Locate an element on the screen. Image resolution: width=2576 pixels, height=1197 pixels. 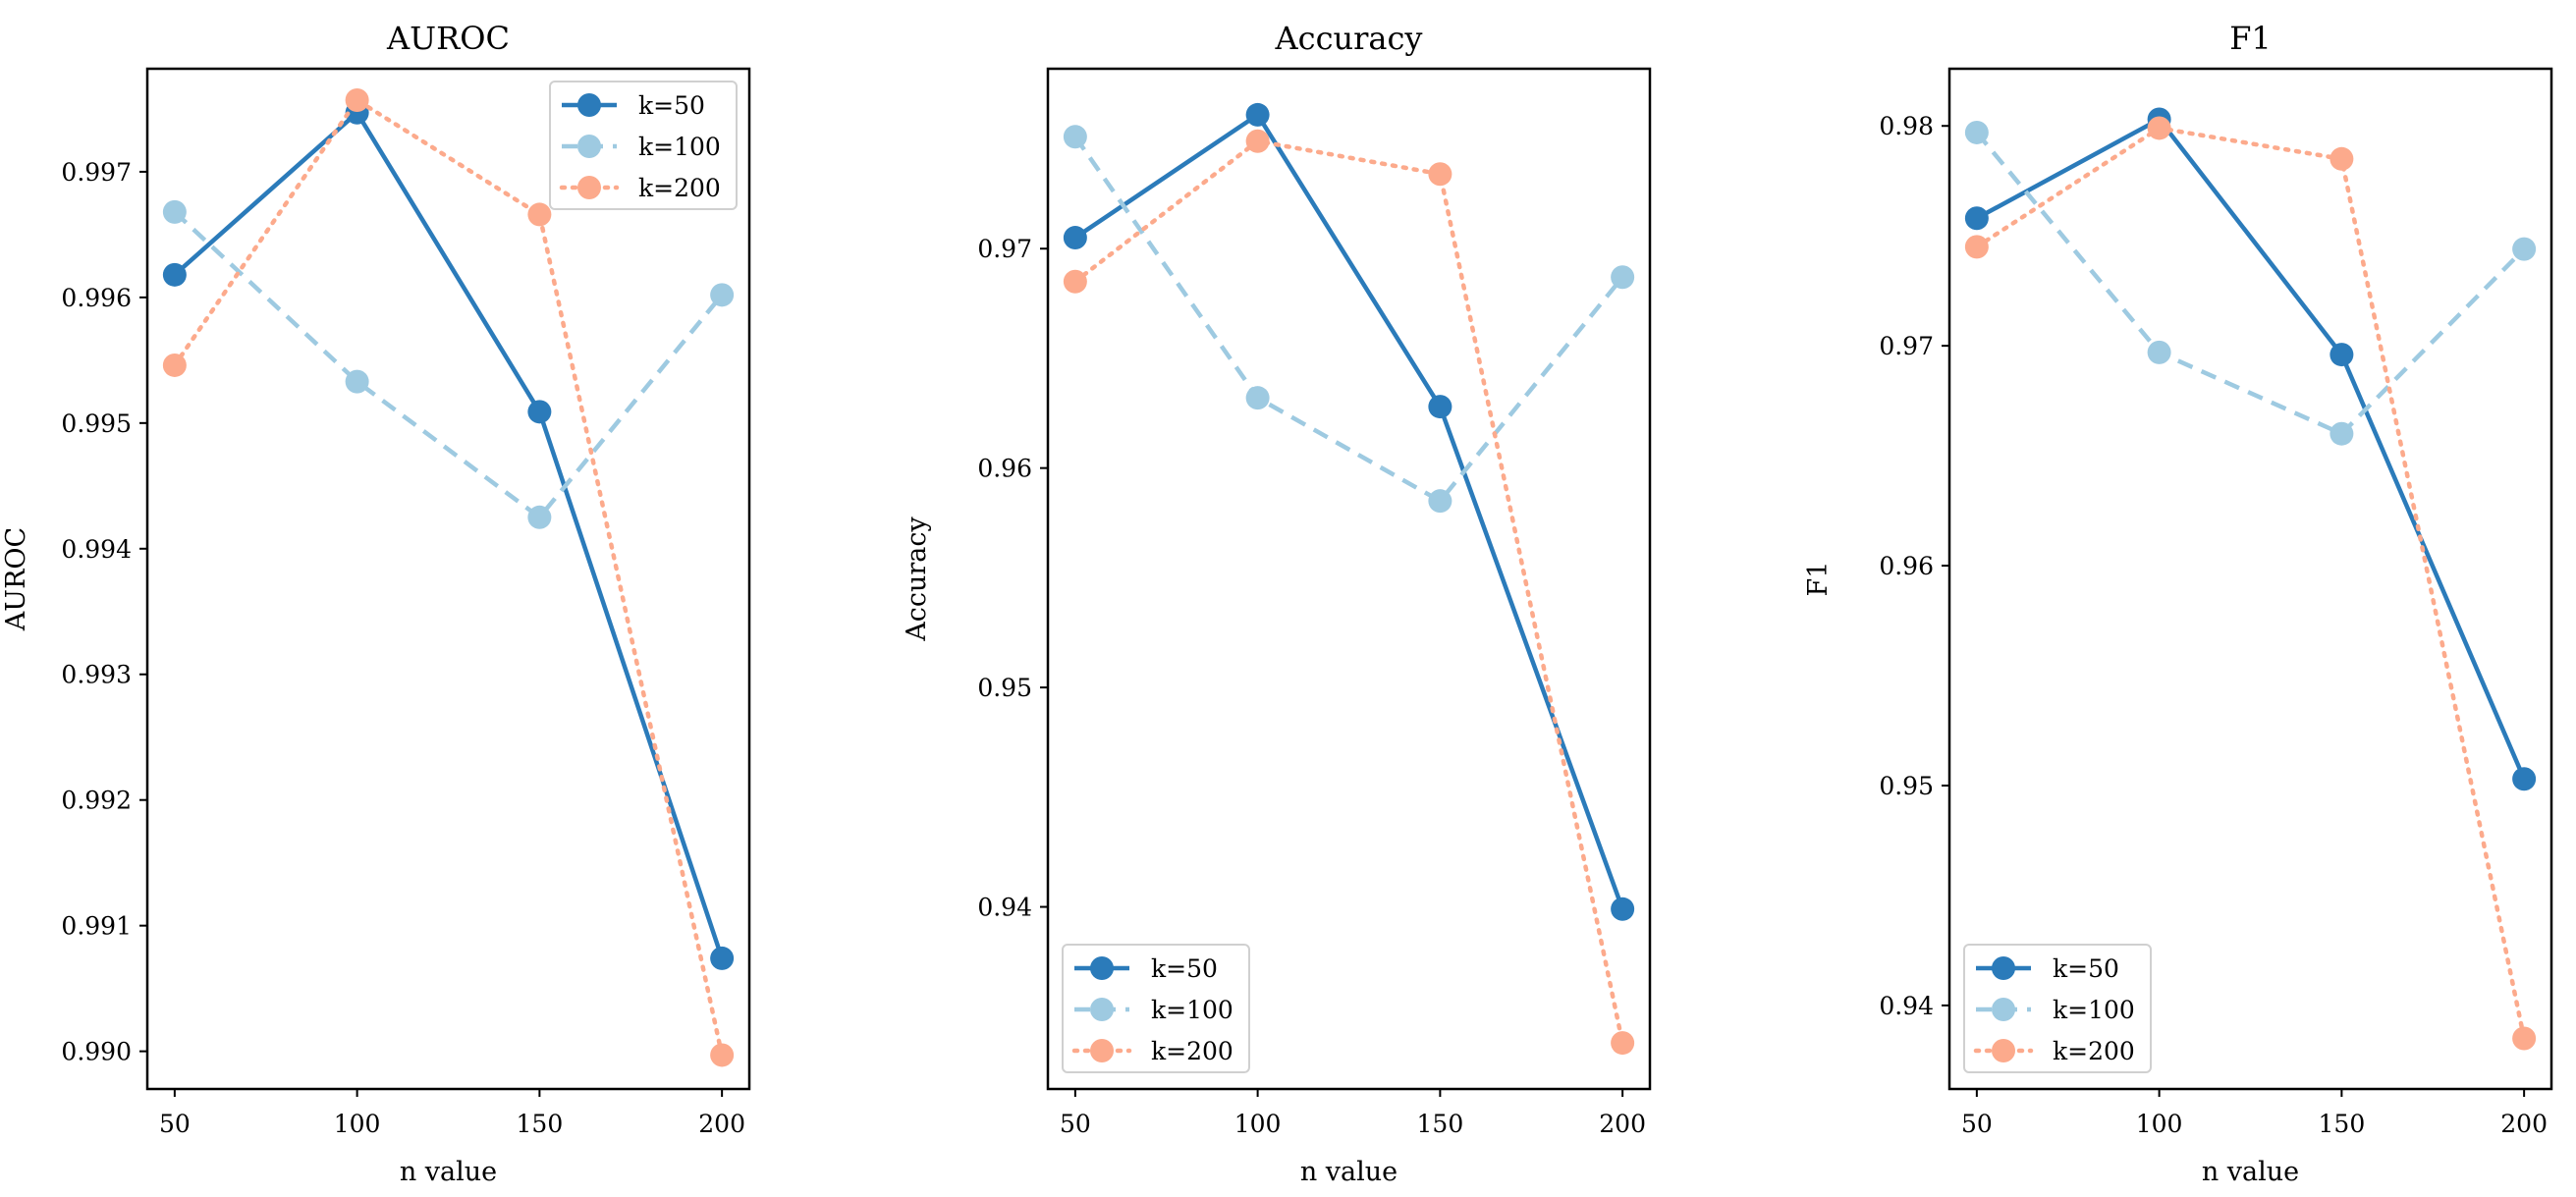
chart-title: F1 is located at coordinates (2250, 39).